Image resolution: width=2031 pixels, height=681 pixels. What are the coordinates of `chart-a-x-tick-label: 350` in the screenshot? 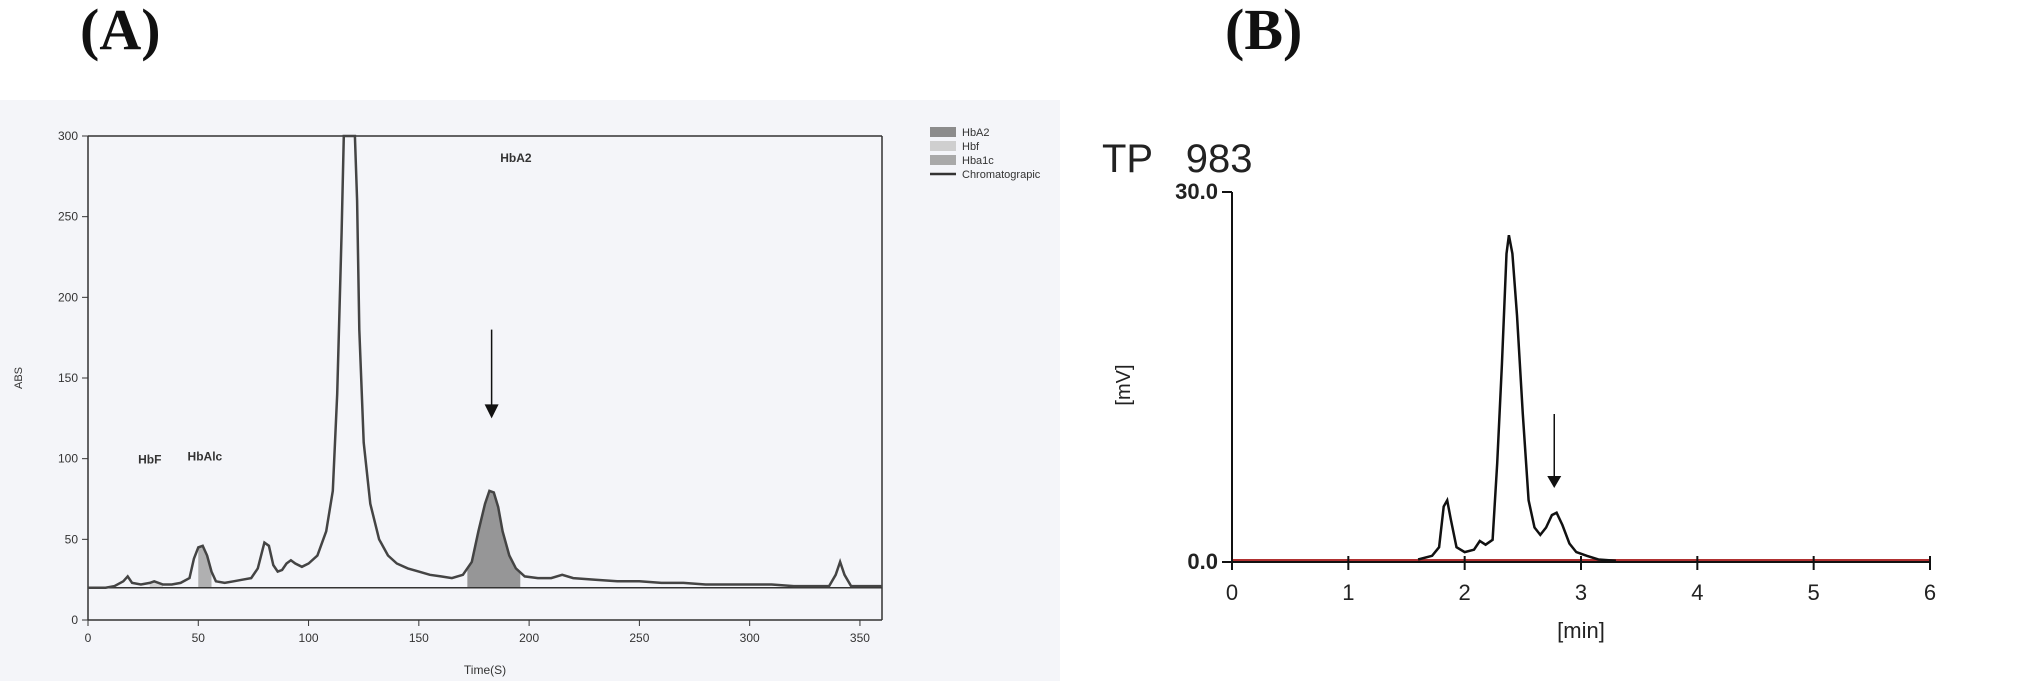 It's located at (860, 638).